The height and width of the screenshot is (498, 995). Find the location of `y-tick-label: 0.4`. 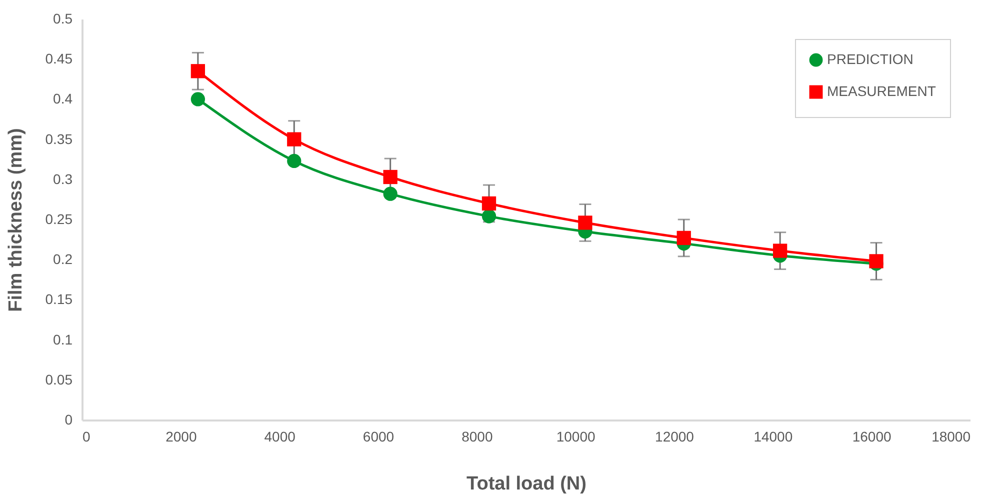

y-tick-label: 0.4 is located at coordinates (63, 98).